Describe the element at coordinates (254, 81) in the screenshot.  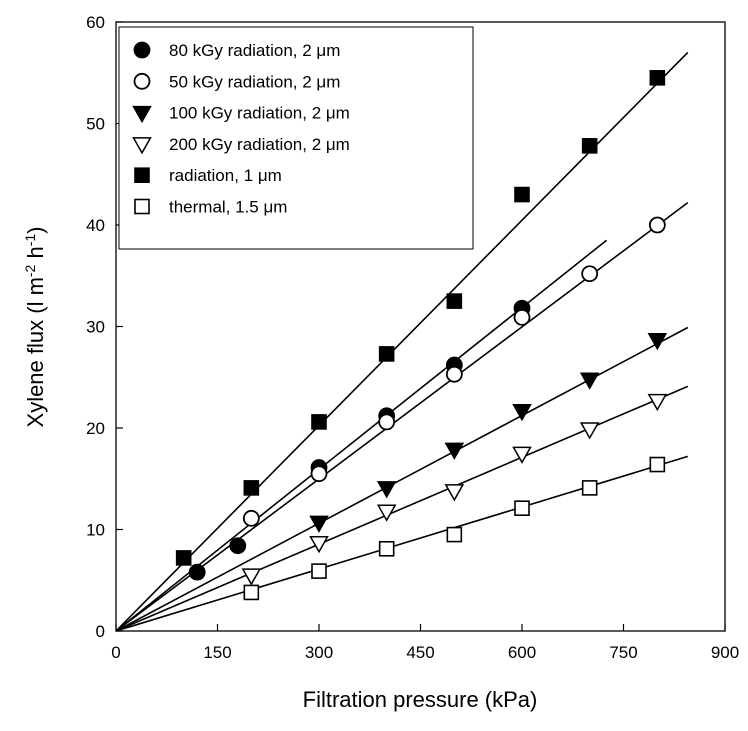
I see `legend-label-2: 50 kGy radiation, 2 μm` at that location.